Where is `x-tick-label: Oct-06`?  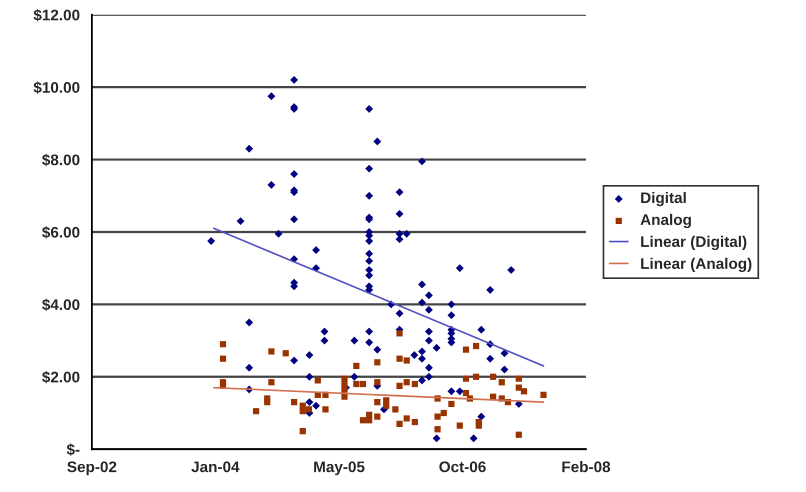
x-tick-label: Oct-06 is located at coordinates (462, 466).